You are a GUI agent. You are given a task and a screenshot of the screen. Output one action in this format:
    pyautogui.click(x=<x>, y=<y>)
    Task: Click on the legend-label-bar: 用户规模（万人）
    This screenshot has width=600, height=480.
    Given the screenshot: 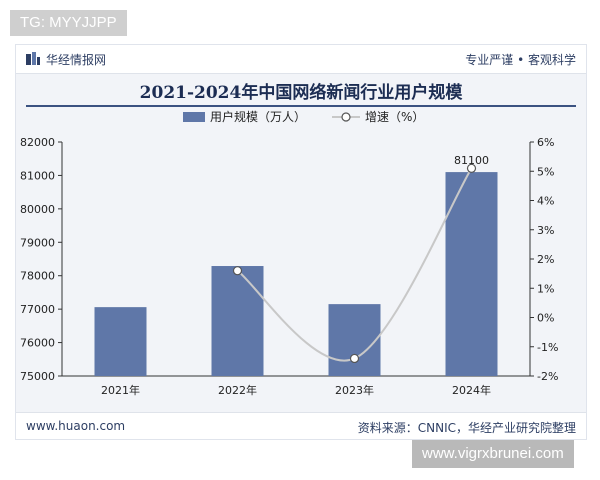 What is the action you would take?
    pyautogui.click(x=258, y=116)
    